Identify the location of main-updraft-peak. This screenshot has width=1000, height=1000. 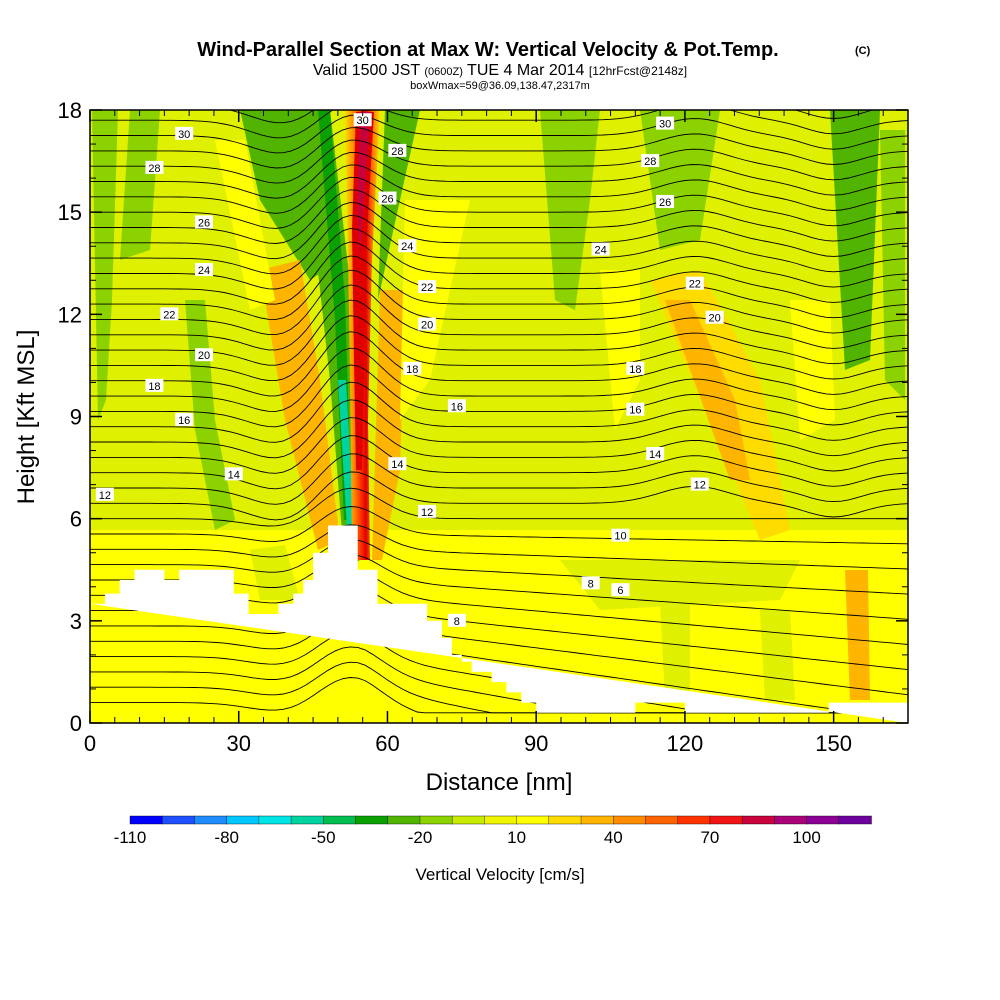
(363, 186).